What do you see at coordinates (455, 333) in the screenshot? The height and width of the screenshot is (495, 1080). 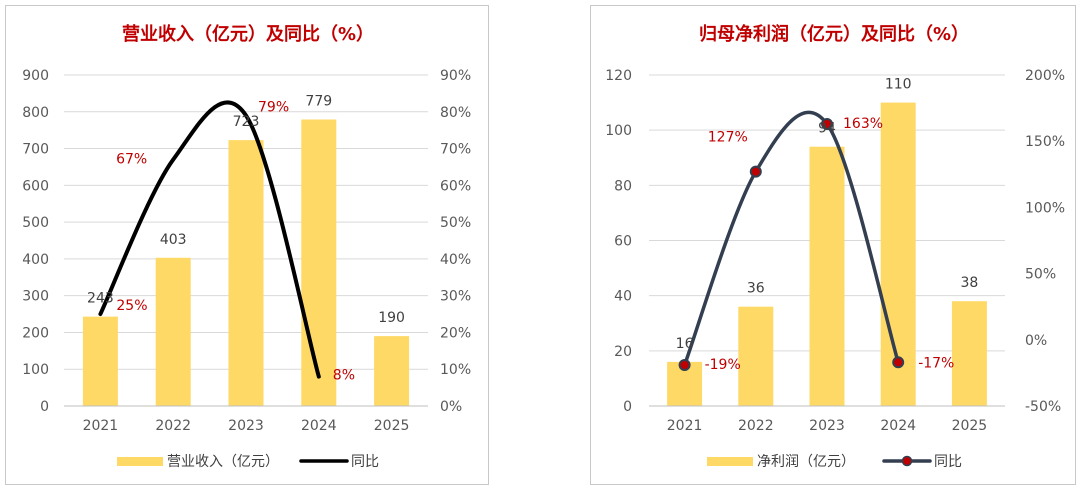 I see `y-right-tick-label: 20%` at bounding box center [455, 333].